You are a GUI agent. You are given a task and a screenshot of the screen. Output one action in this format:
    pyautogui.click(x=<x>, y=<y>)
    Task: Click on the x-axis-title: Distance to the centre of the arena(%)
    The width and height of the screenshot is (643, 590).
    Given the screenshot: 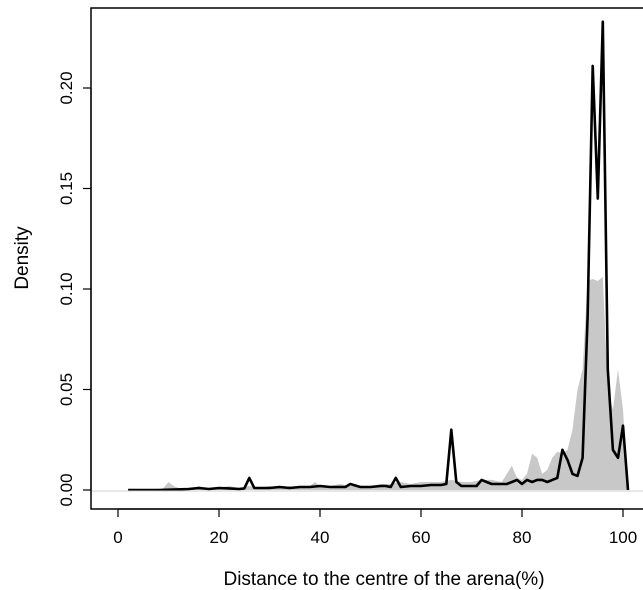 What is the action you would take?
    pyautogui.click(x=383, y=579)
    